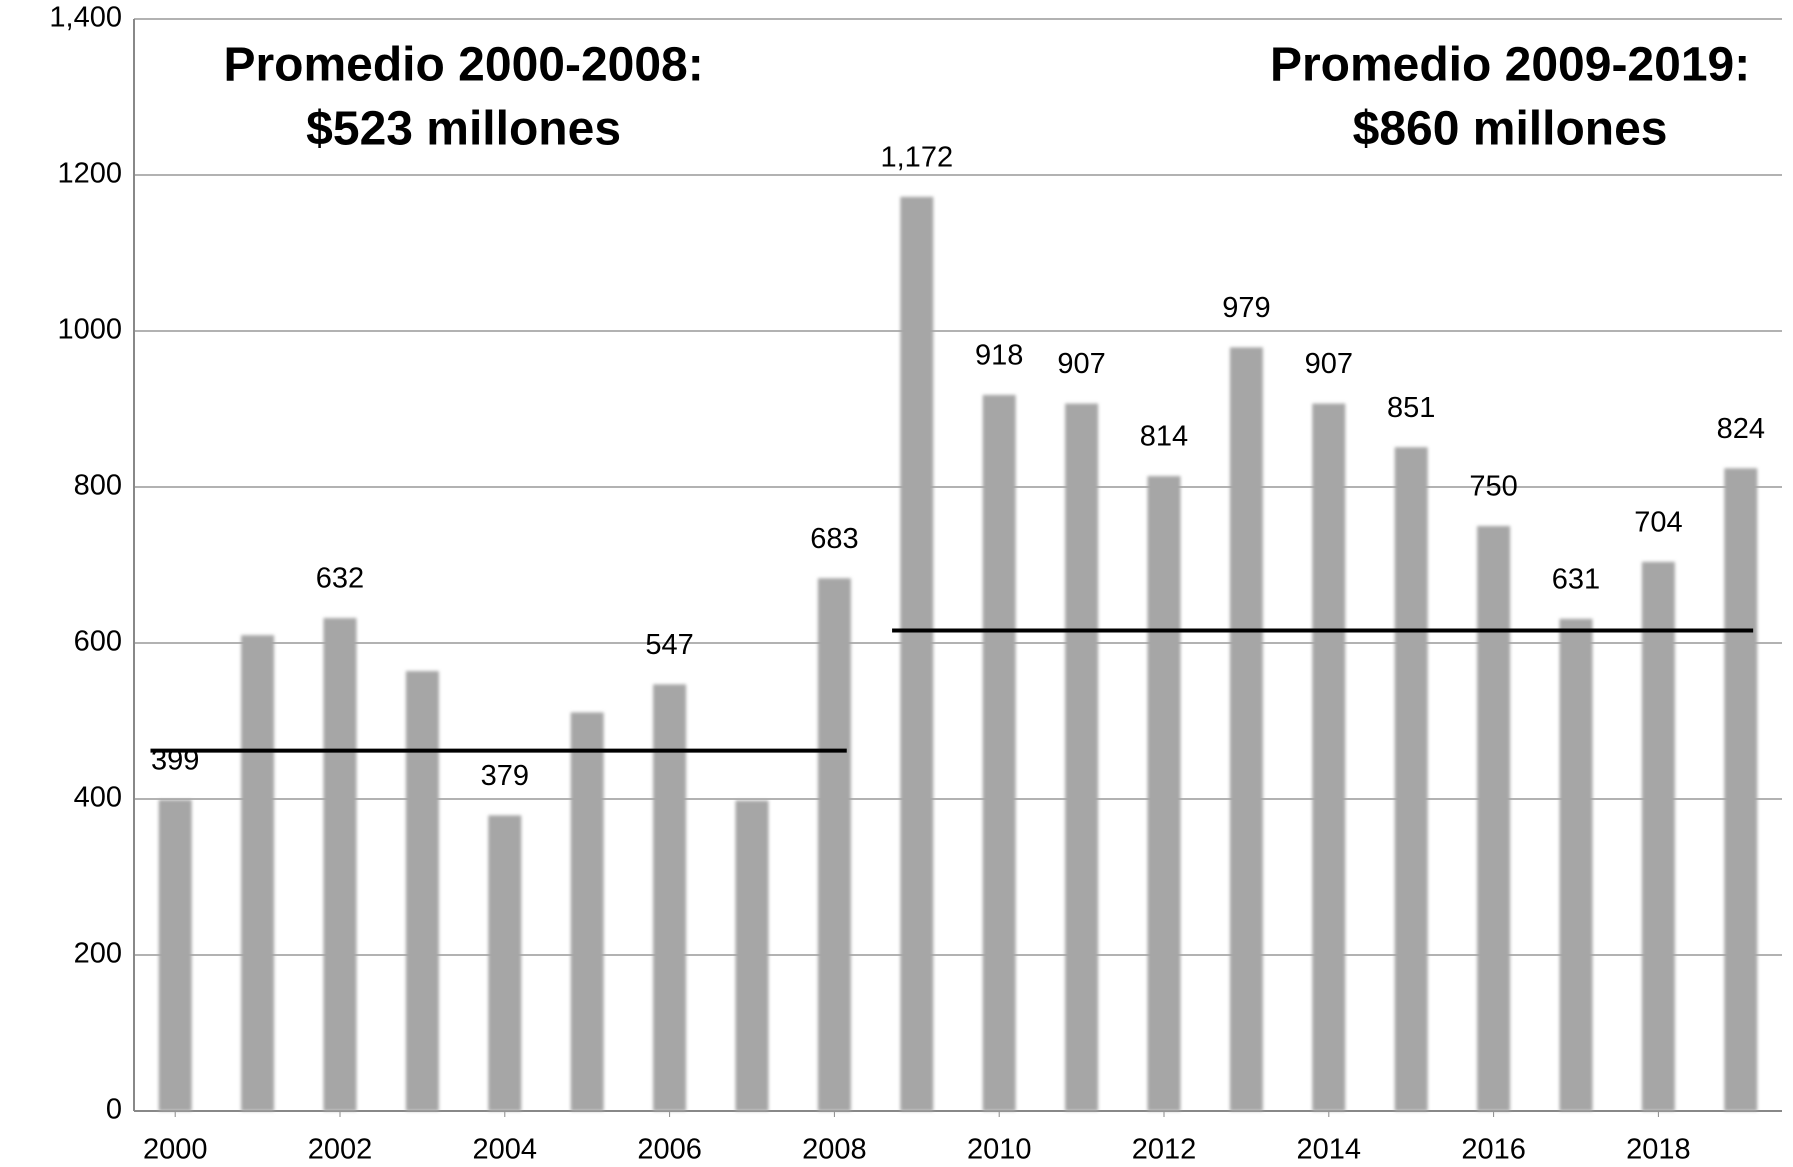 Image resolution: width=1793 pixels, height=1167 pixels. I want to click on data-label: 851, so click(1411, 408).